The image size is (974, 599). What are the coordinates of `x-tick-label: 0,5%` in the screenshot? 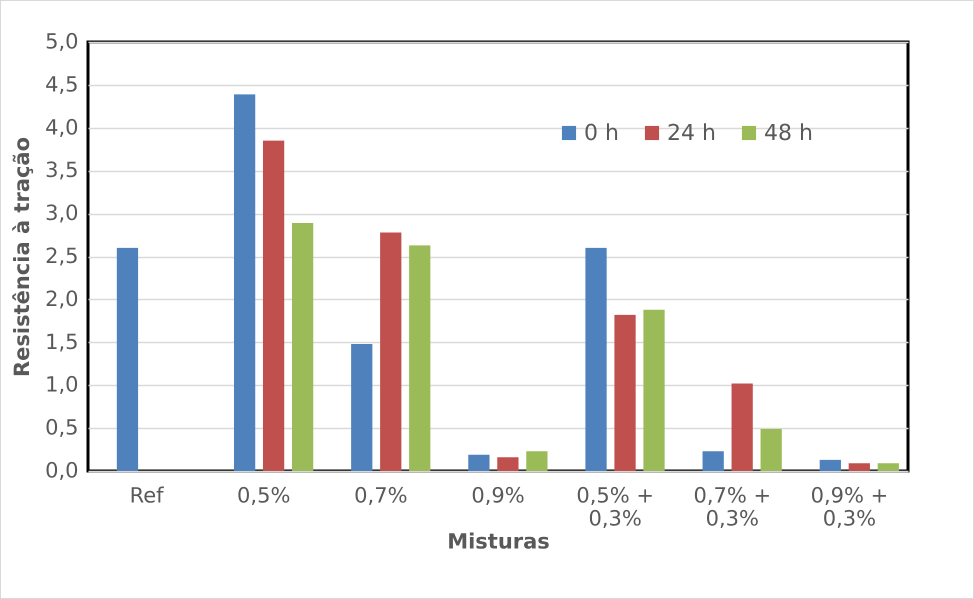 It's located at (263, 496).